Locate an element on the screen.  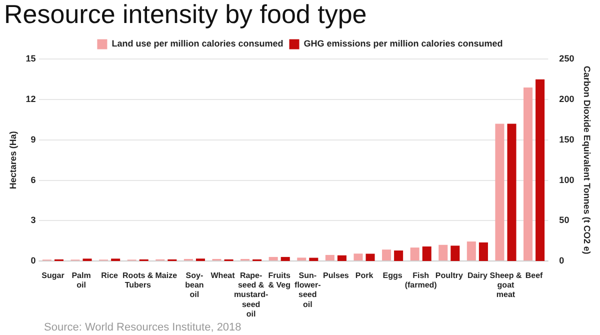
source-note: Source: World Resources Institute, 2018 is located at coordinates (143, 328).